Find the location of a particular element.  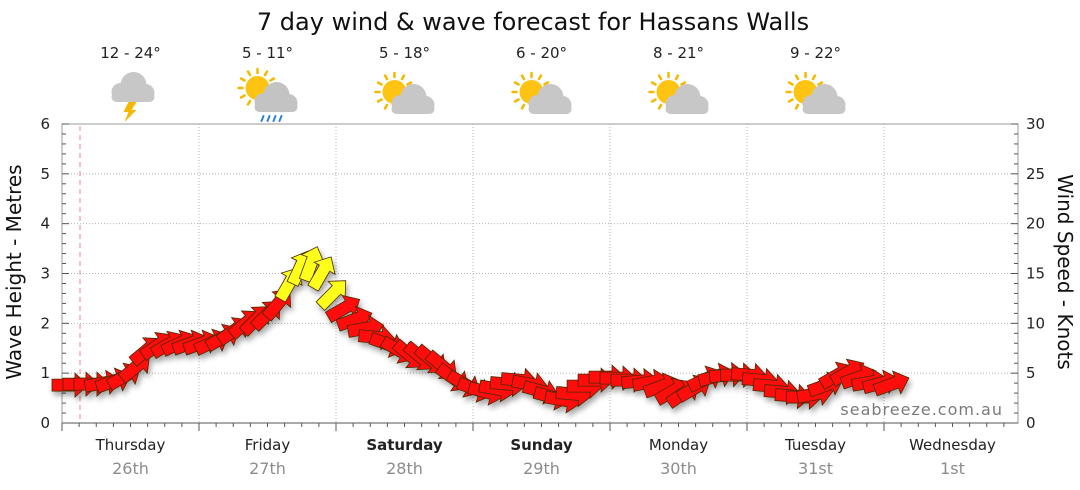

left-tick-label: 0 is located at coordinates (45, 423).